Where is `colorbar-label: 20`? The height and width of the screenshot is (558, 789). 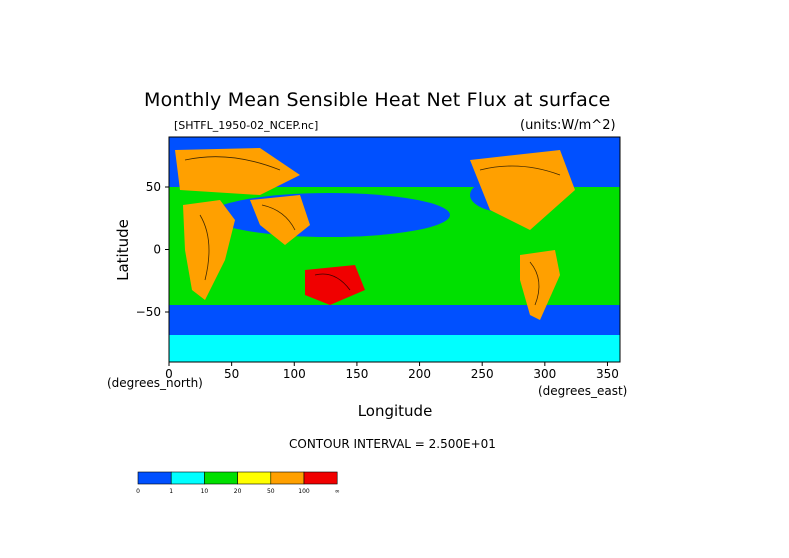 colorbar-label: 20 is located at coordinates (238, 491).